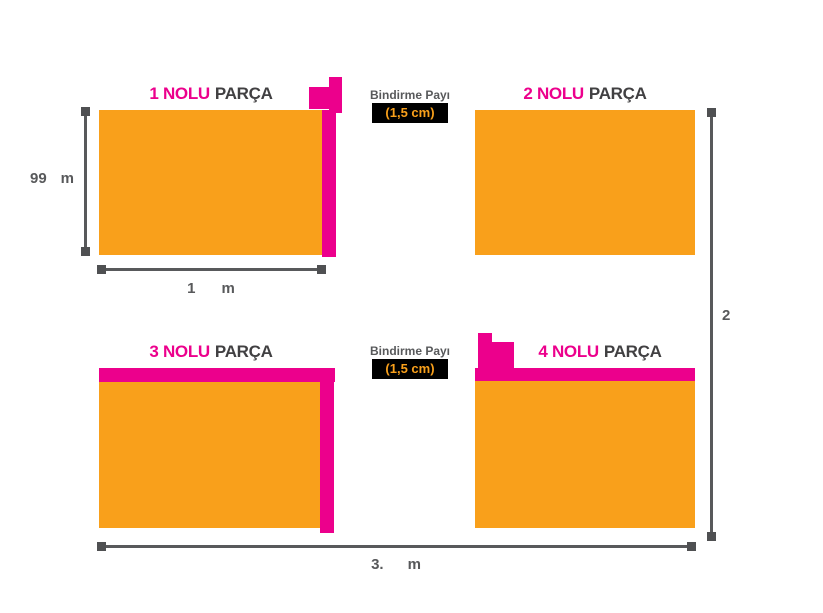 This screenshot has height=613, width=823. I want to click on piece-3-overlap-strip-right, so click(327, 450).